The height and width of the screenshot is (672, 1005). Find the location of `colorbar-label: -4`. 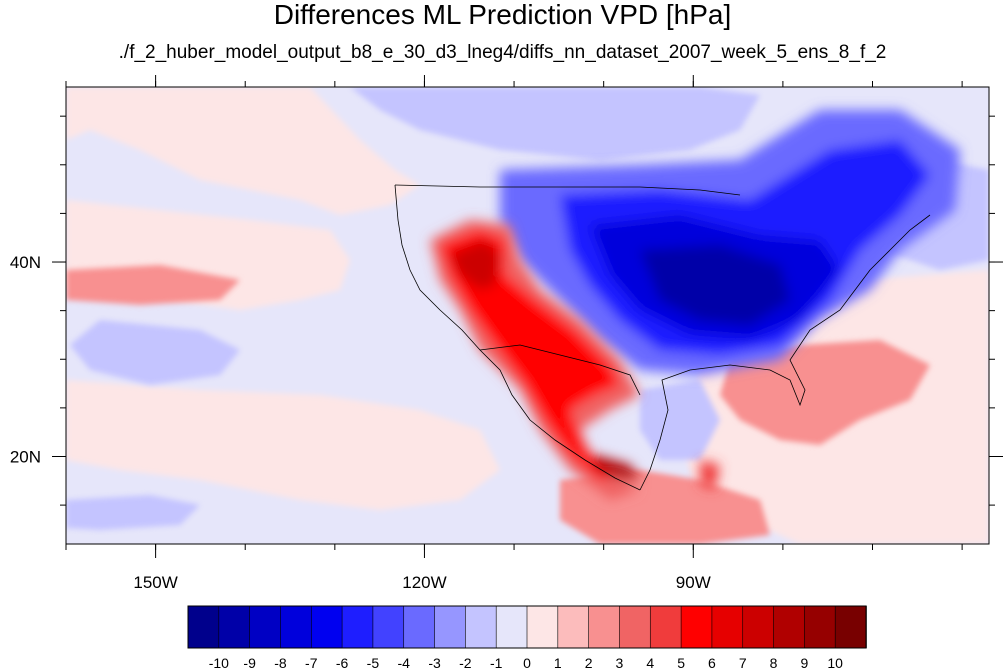

colorbar-label: -4 is located at coordinates (404, 663).